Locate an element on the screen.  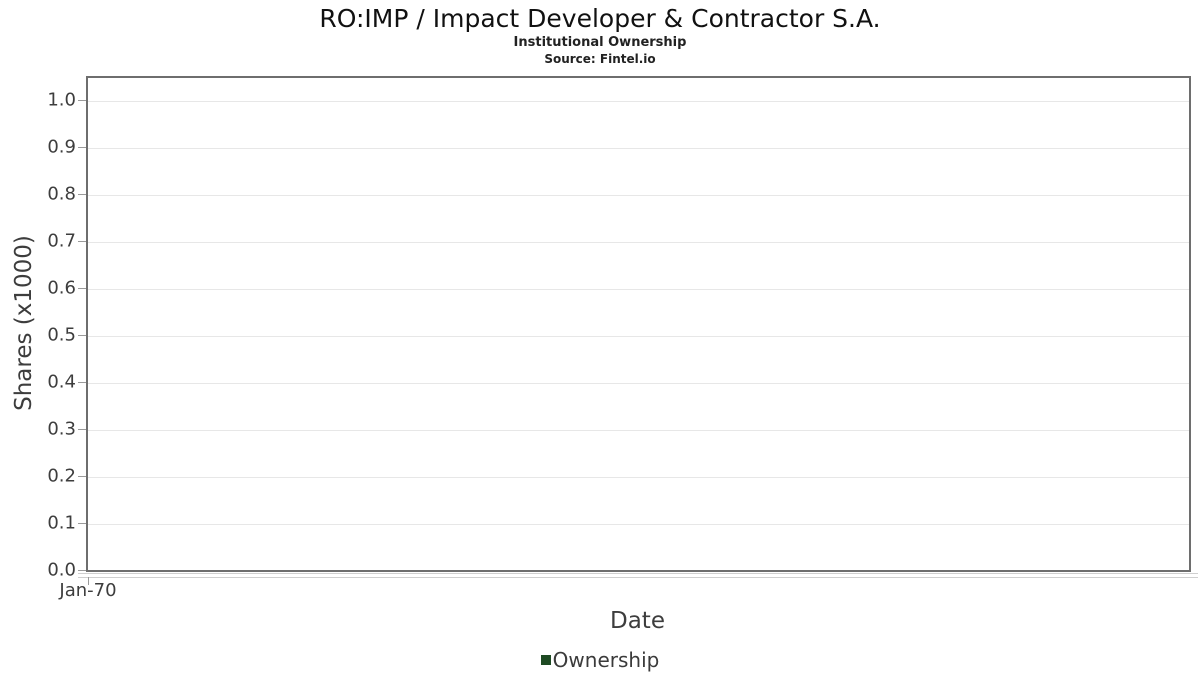
x-axis-title: Date is located at coordinates (637, 621).